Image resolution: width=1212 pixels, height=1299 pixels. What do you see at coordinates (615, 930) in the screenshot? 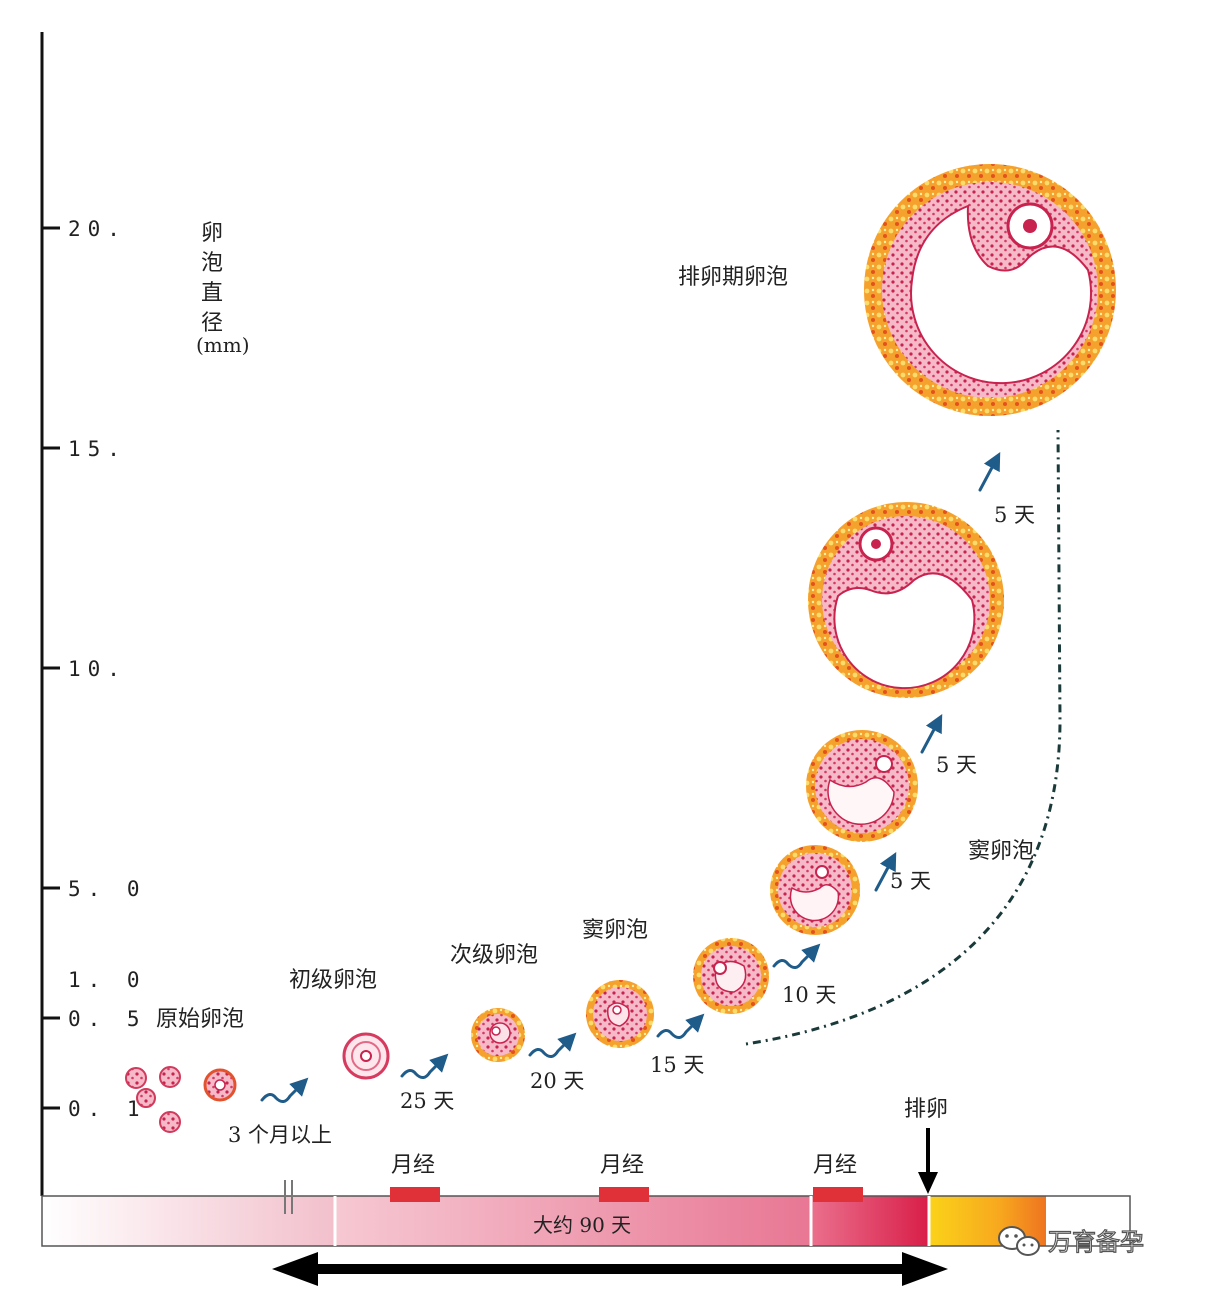
I see `label-antral-follicle: 窦卵泡` at bounding box center [615, 930].